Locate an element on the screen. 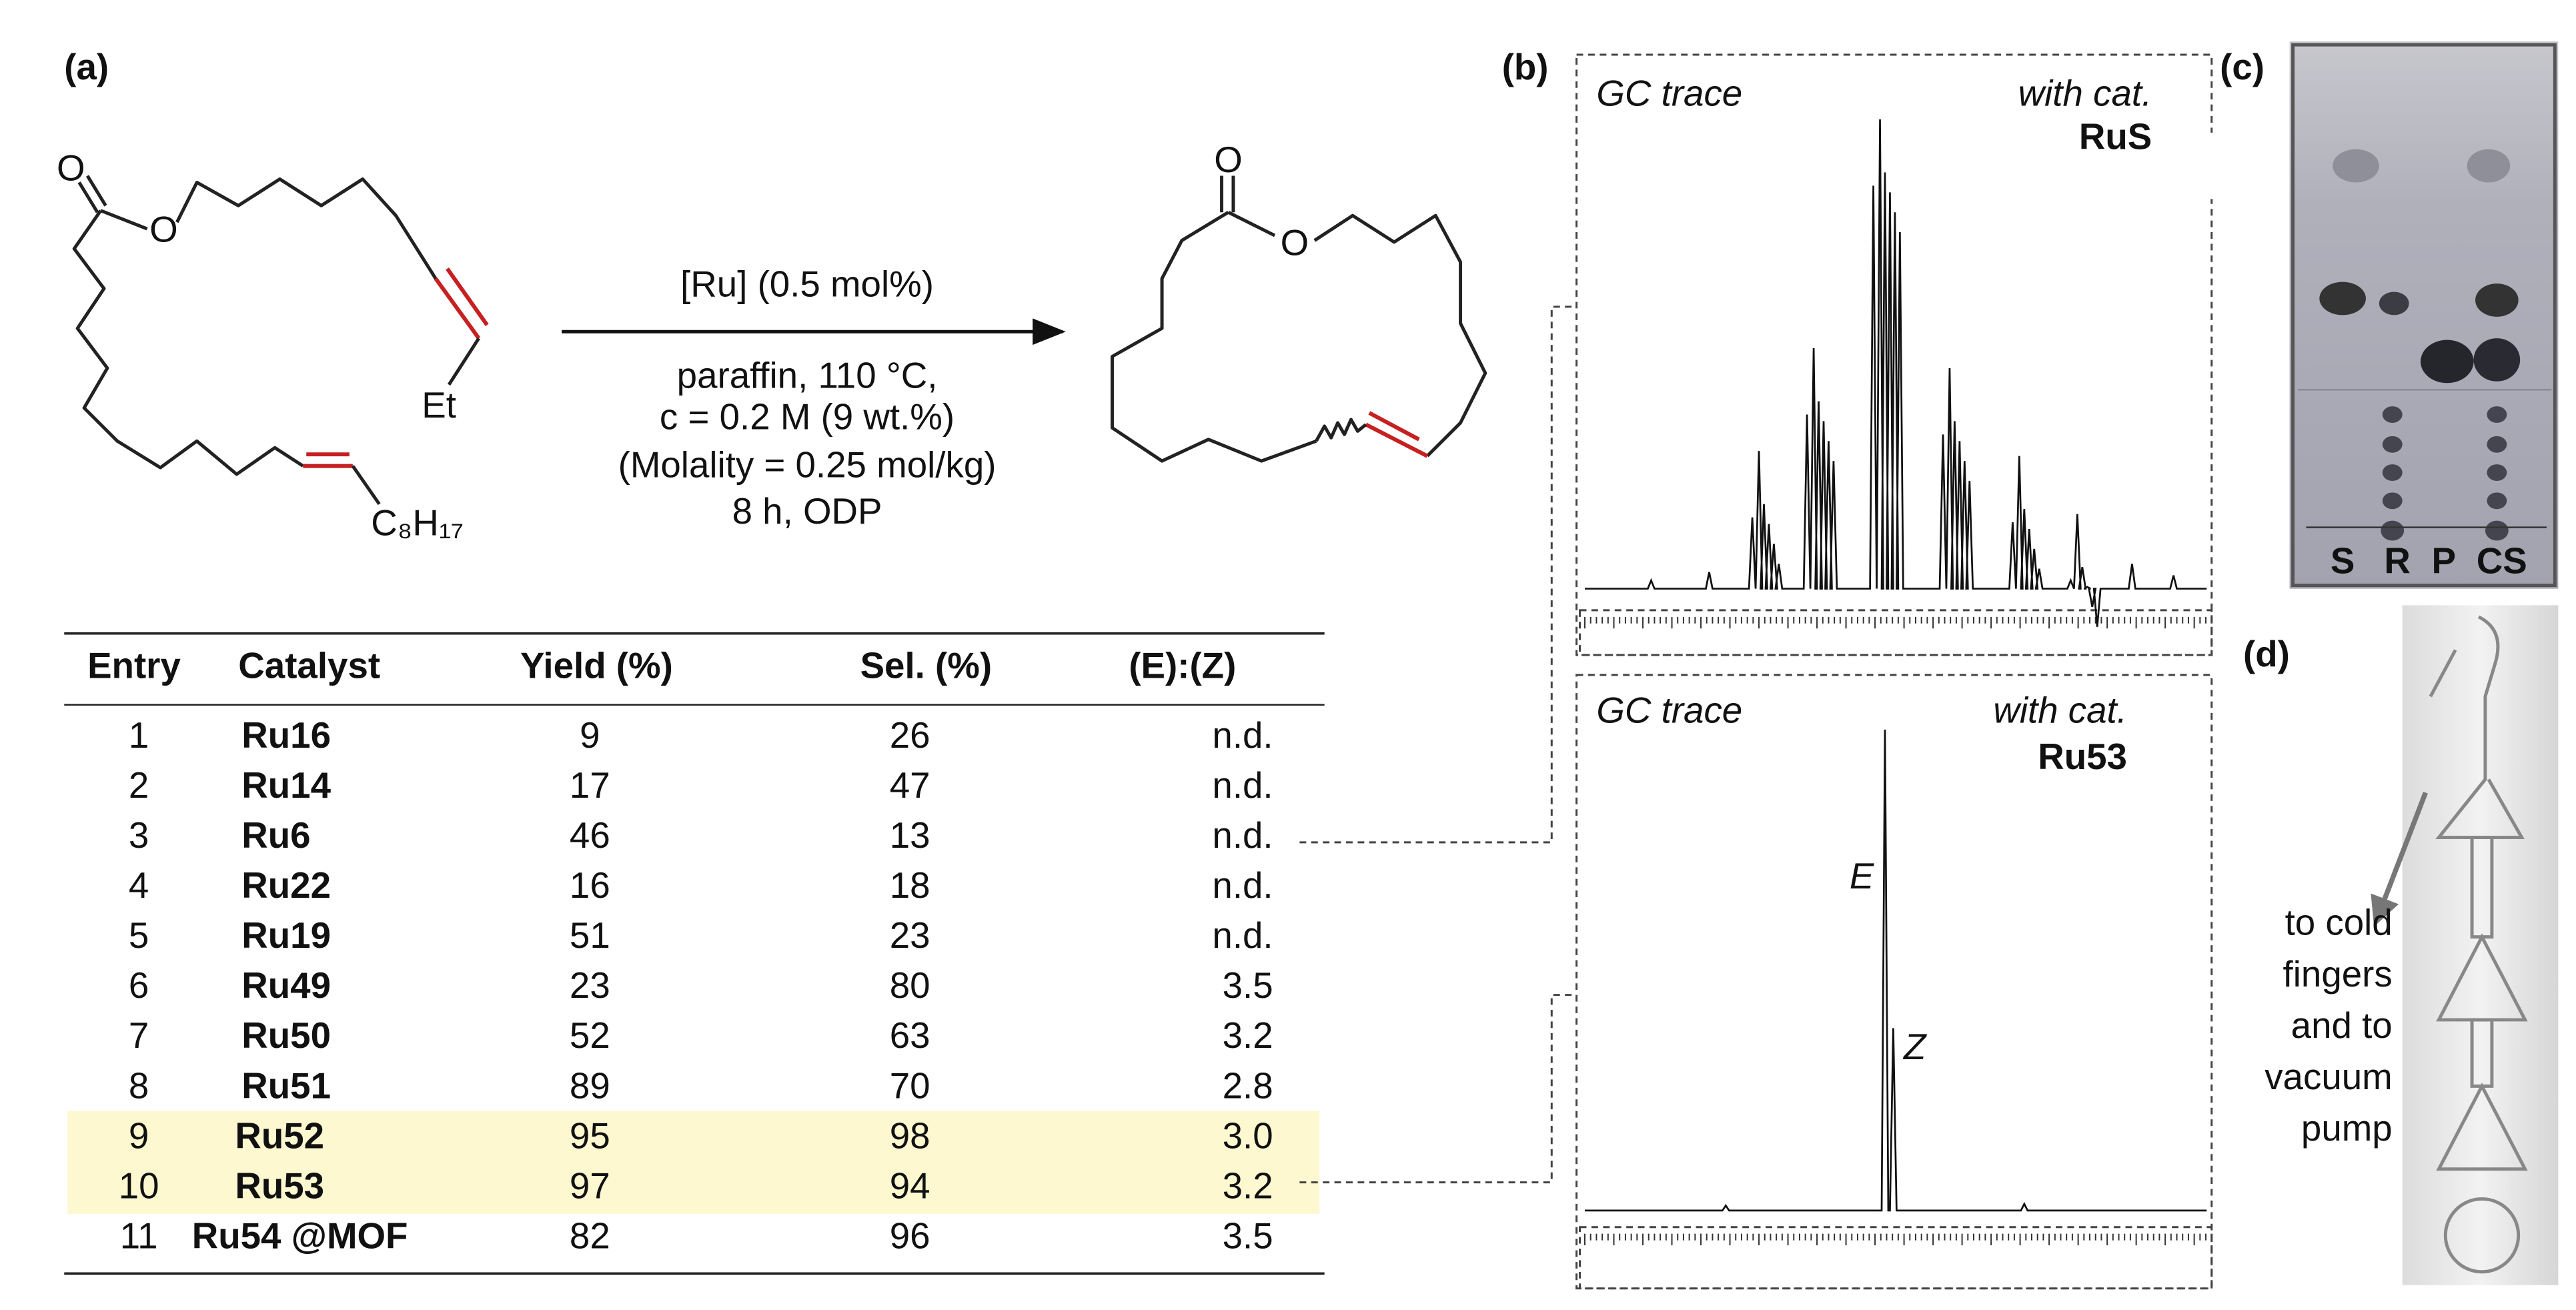 The width and height of the screenshot is (2576, 1310). table-cell: 7 is located at coordinates (139, 1035).